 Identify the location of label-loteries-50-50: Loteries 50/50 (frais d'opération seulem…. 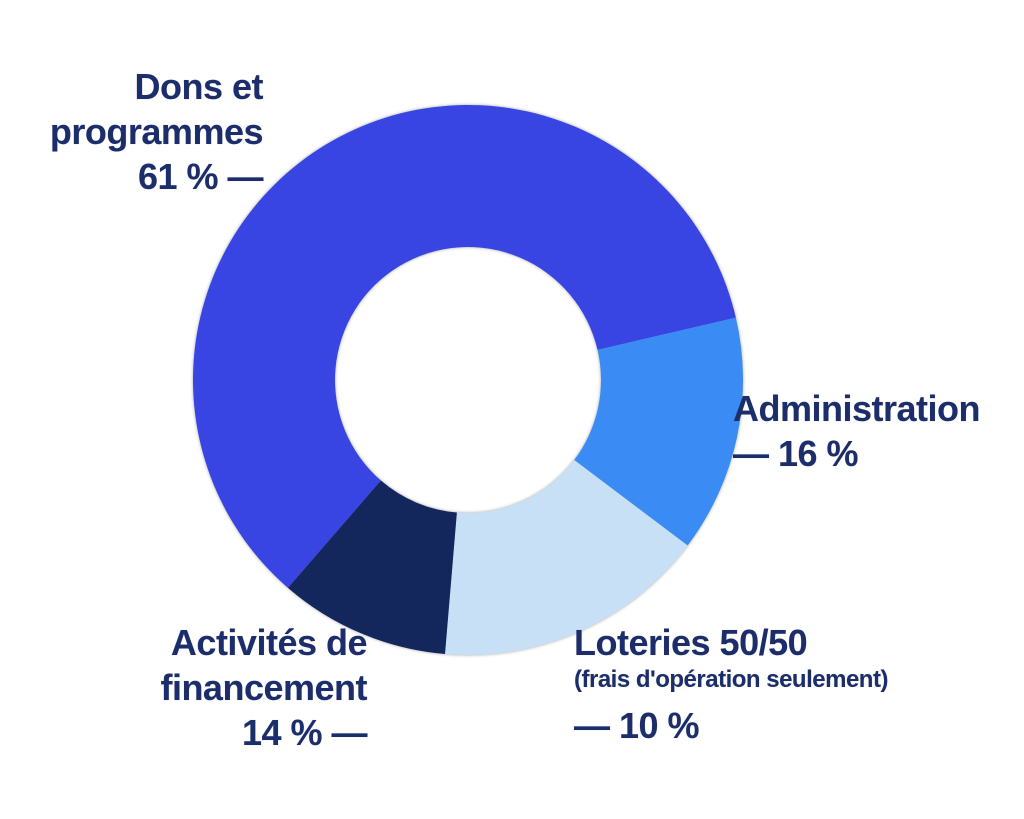
(731, 684).